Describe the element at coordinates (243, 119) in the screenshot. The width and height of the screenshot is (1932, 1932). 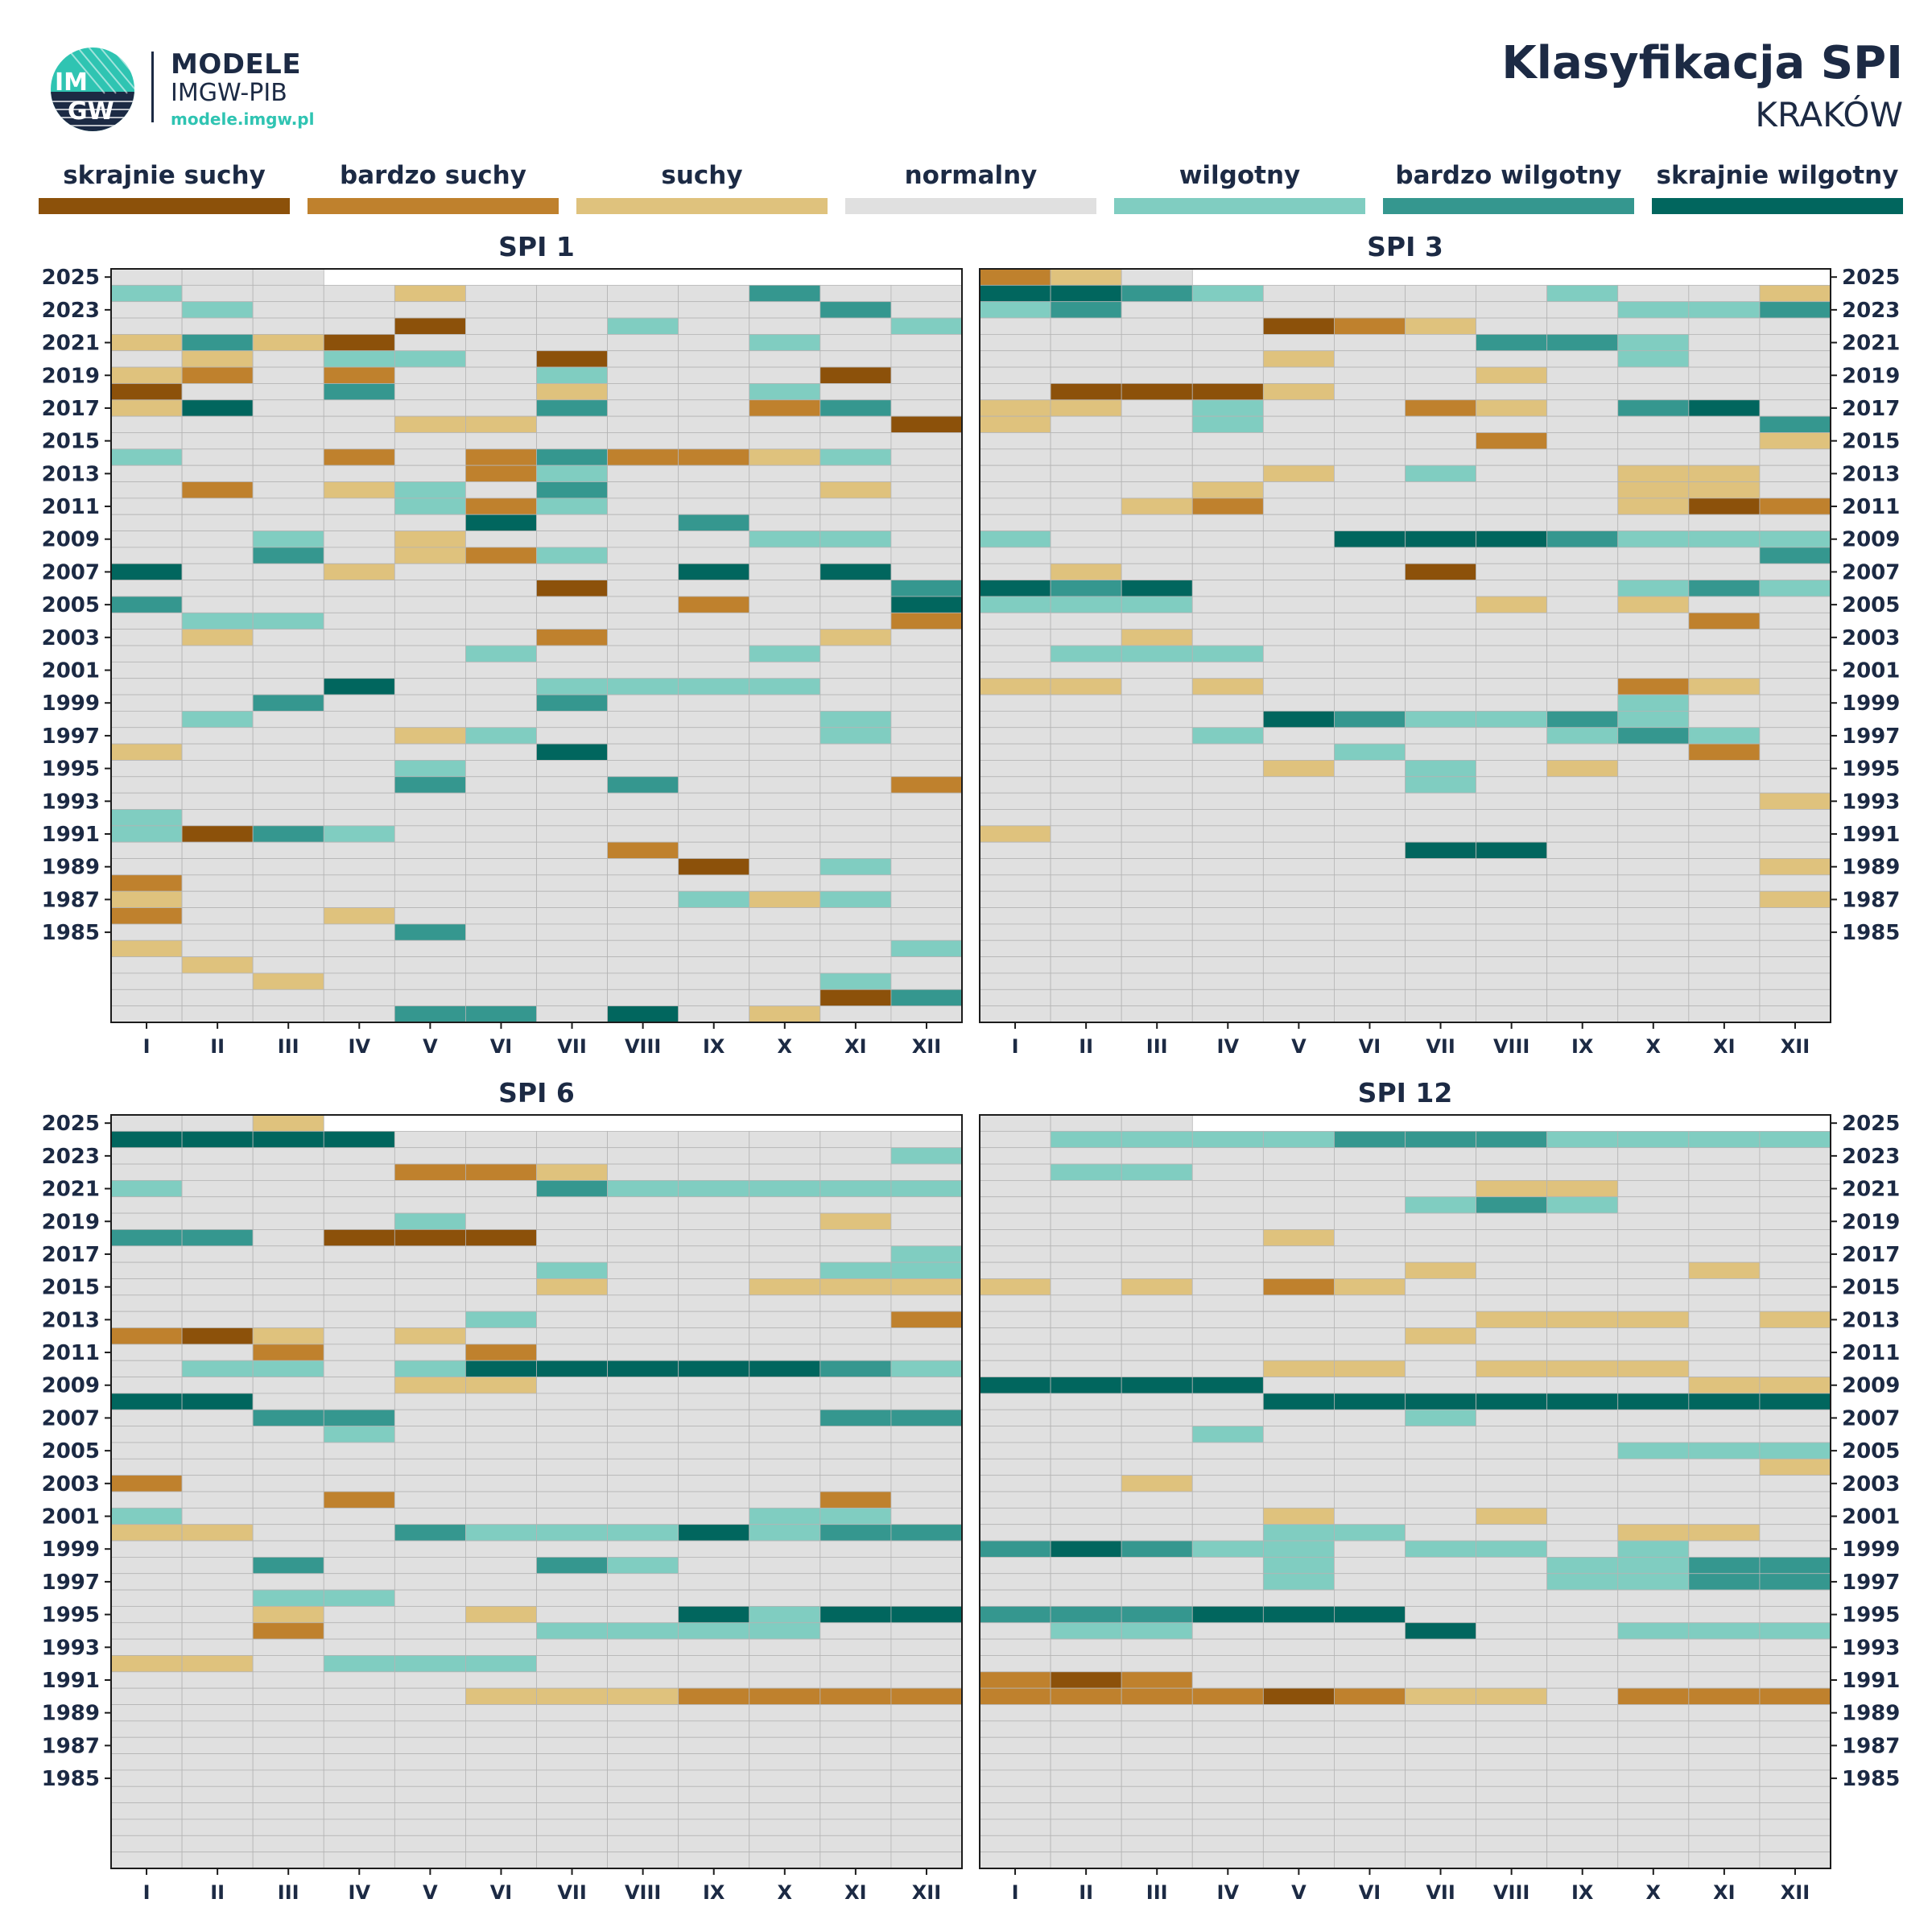
I see `brand-url: modele.imgw.pl` at that location.